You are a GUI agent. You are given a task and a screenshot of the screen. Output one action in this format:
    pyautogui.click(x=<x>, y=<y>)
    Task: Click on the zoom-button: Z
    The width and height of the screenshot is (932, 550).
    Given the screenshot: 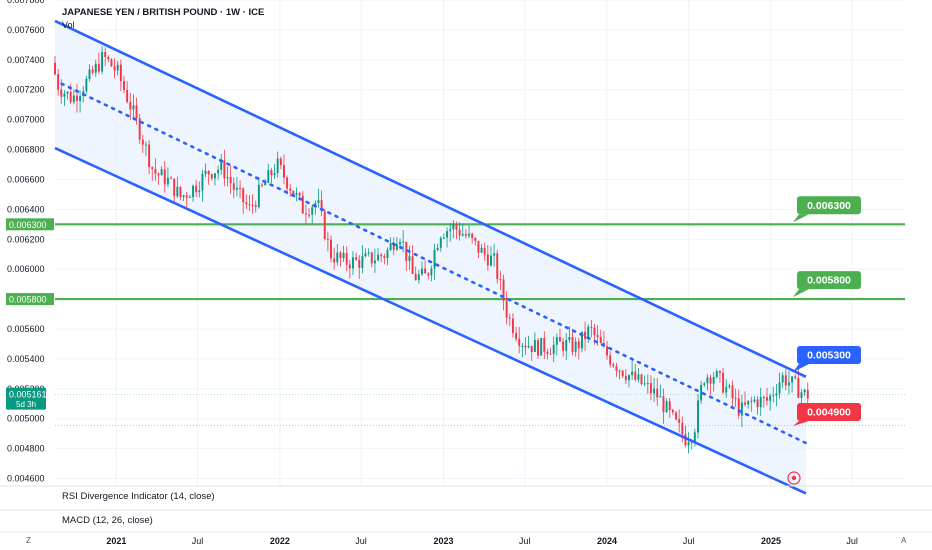 What is the action you would take?
    pyautogui.click(x=28, y=540)
    